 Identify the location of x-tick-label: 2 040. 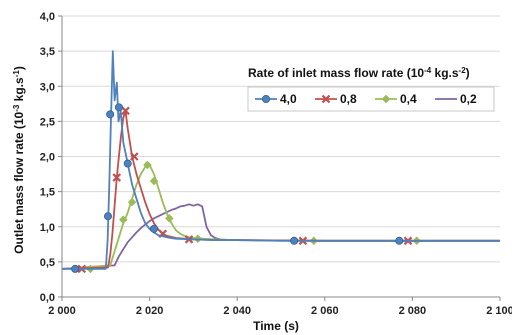
(237, 311).